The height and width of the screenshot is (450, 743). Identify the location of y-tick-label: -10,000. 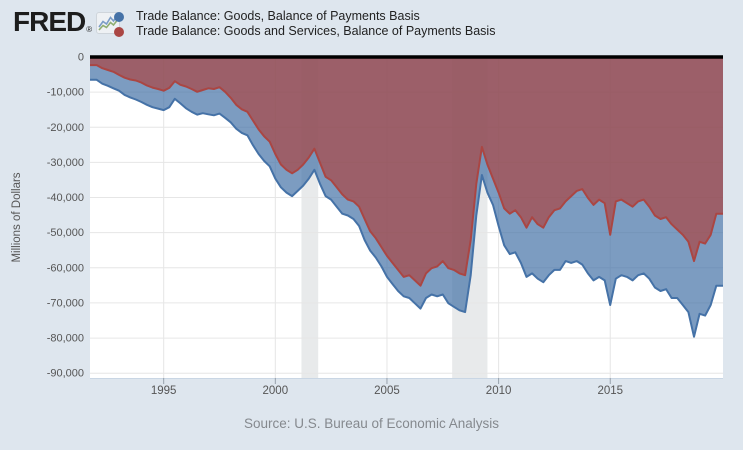
(65, 93).